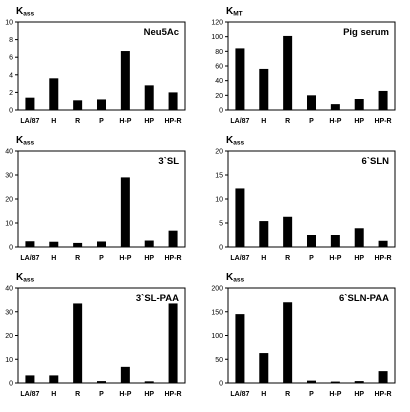 The width and height of the screenshot is (410, 412). I want to click on chart-title: 3`SL-PAA, so click(157, 298).